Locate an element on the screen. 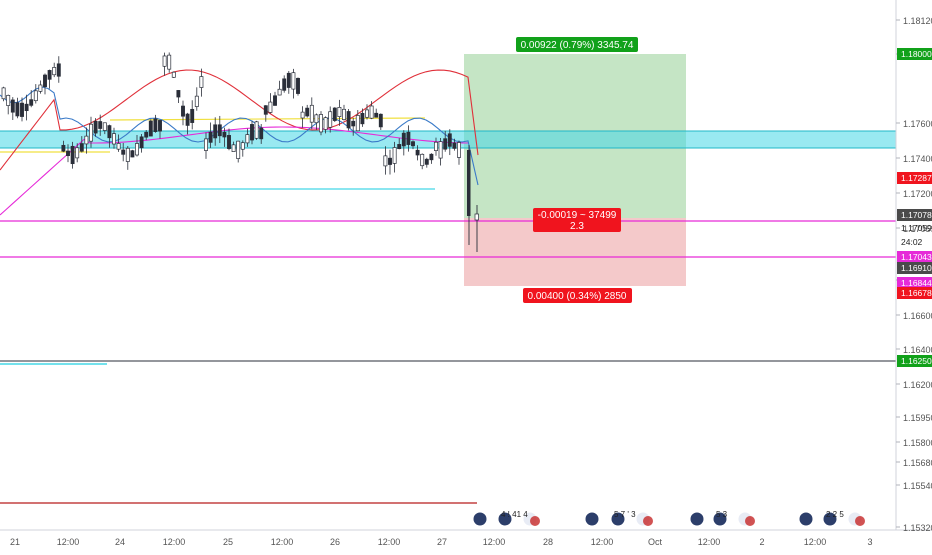  price-label-text: 1.16844 is located at coordinates (916, 283).